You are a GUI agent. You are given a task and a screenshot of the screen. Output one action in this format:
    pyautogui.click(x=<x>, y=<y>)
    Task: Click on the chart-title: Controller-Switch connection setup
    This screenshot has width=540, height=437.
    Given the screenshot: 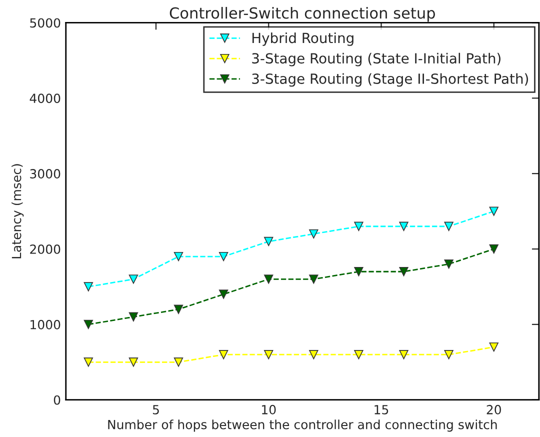 What is the action you would take?
    pyautogui.click(x=302, y=14)
    